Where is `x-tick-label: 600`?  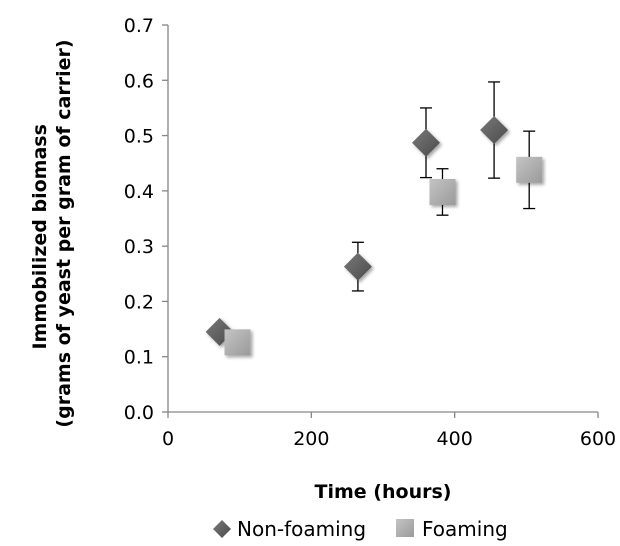
x-tick-label: 600 is located at coordinates (598, 439).